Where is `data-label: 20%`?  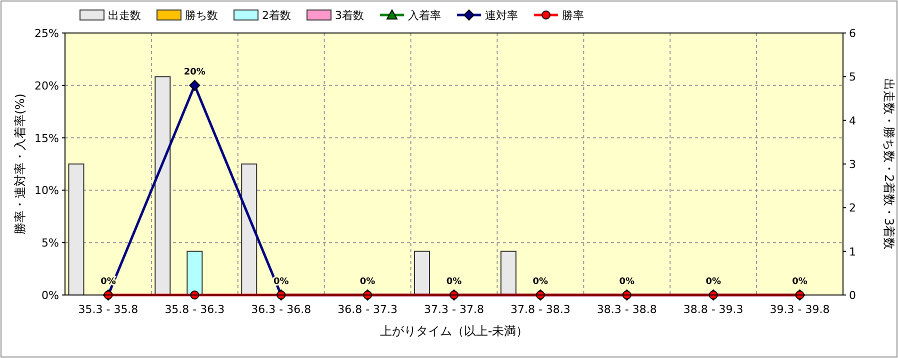
data-label: 20% is located at coordinates (195, 72).